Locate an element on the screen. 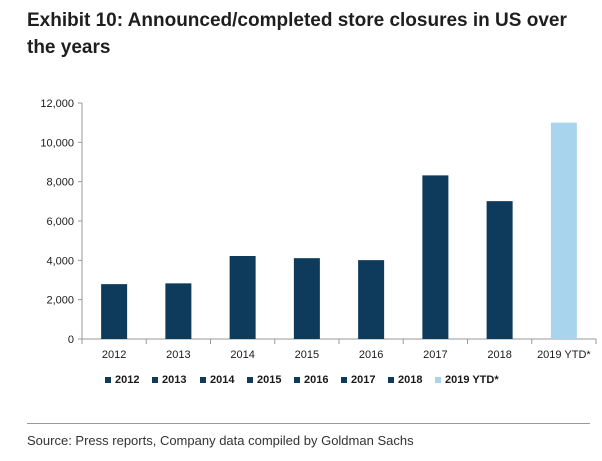  x-tick-label: 2012 is located at coordinates (114, 355).